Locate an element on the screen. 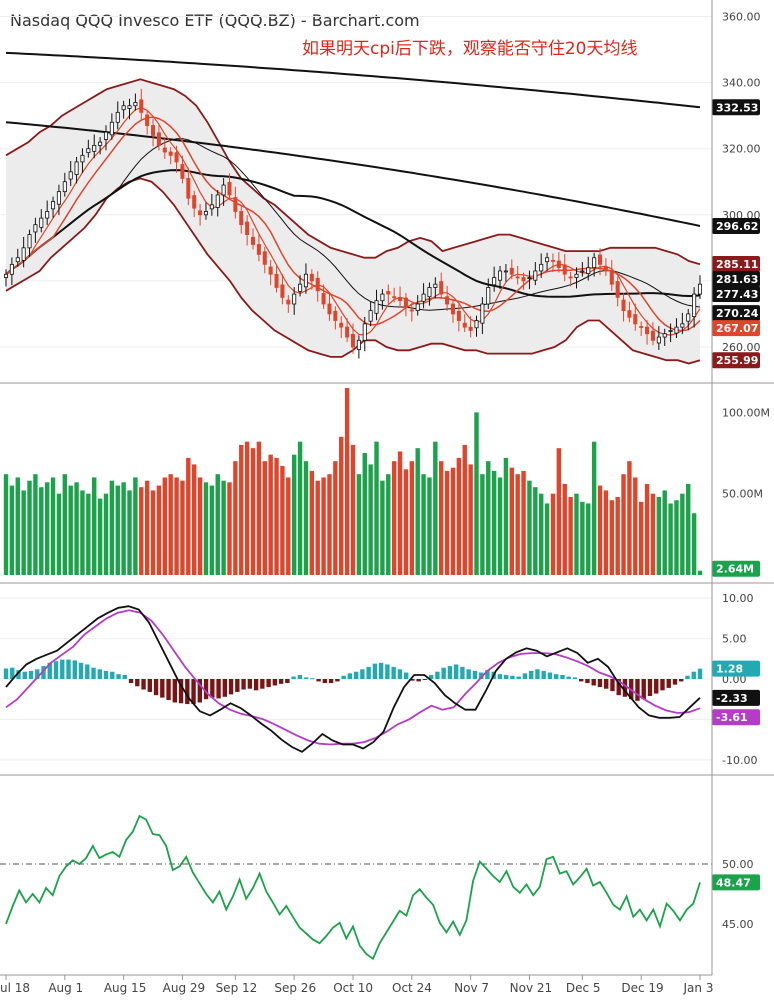 The image size is (774, 1000). price-tag: 332.53 is located at coordinates (737, 107).